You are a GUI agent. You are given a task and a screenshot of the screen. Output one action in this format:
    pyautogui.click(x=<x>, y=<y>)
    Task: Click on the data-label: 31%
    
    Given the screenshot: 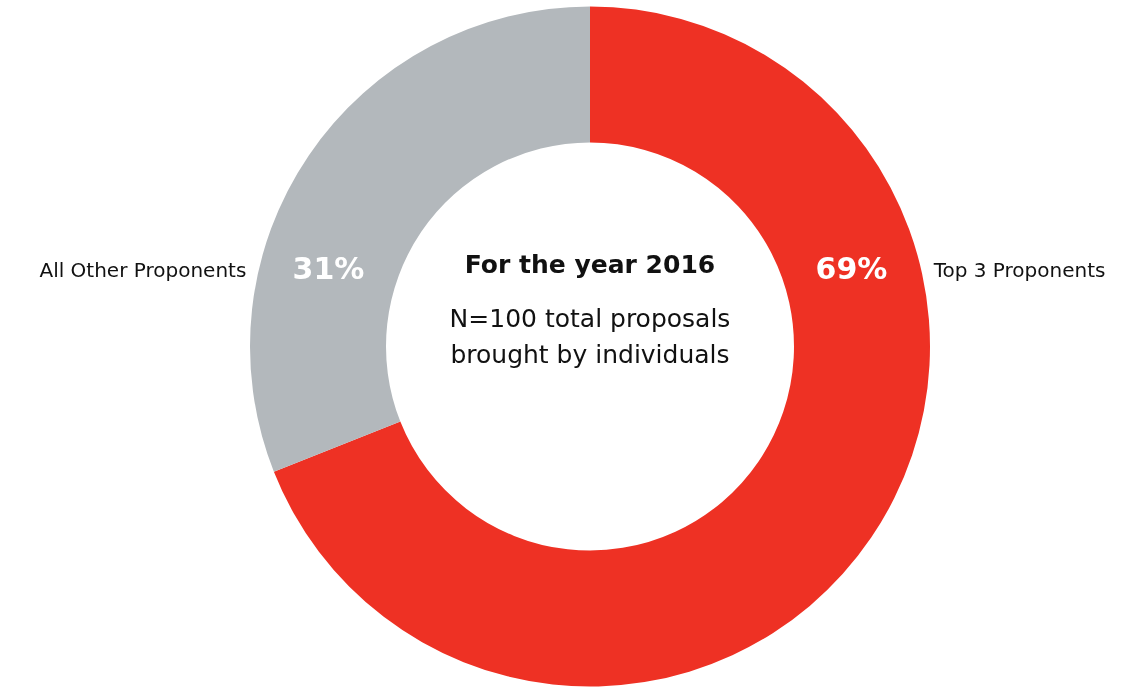 What is the action you would take?
    pyautogui.click(x=328, y=269)
    